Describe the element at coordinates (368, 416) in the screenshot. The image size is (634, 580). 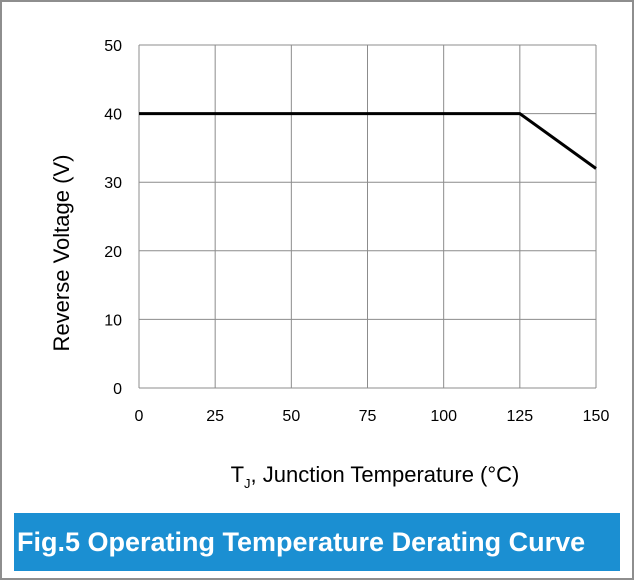
I see `x-tick-label: 75` at that location.